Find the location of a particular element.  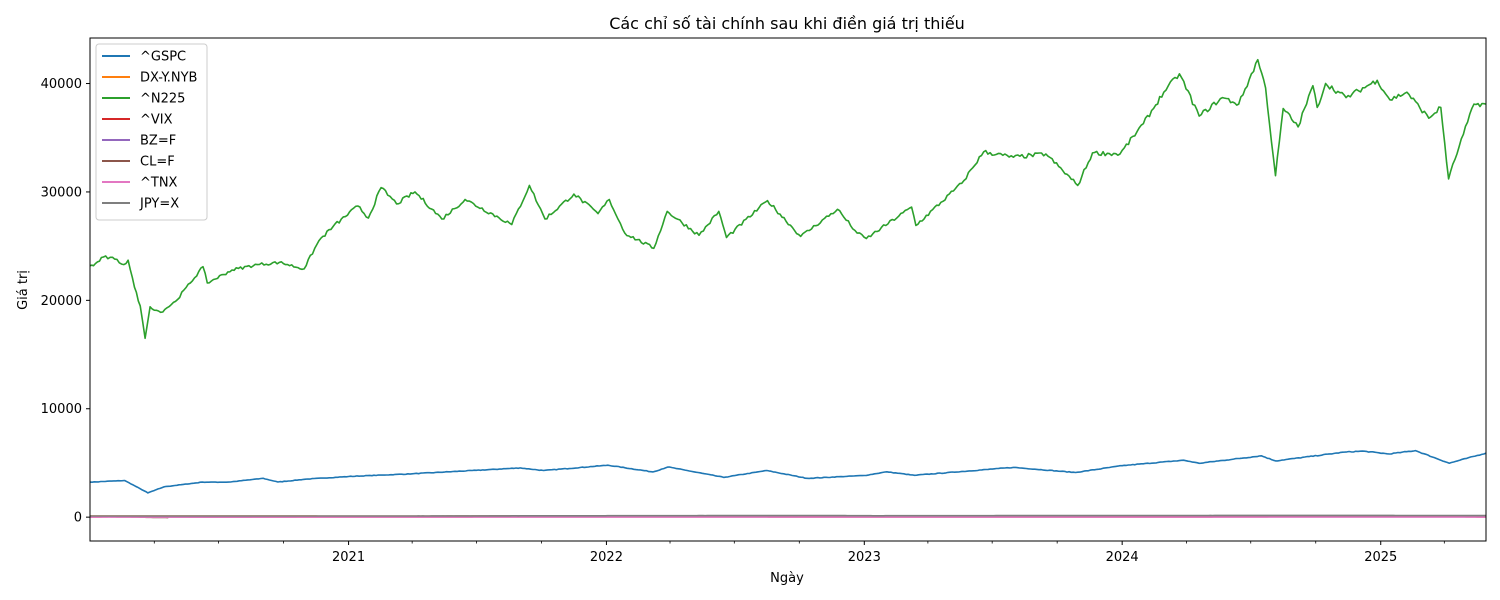

x-tick-label-3: 2024 is located at coordinates (1122, 557).